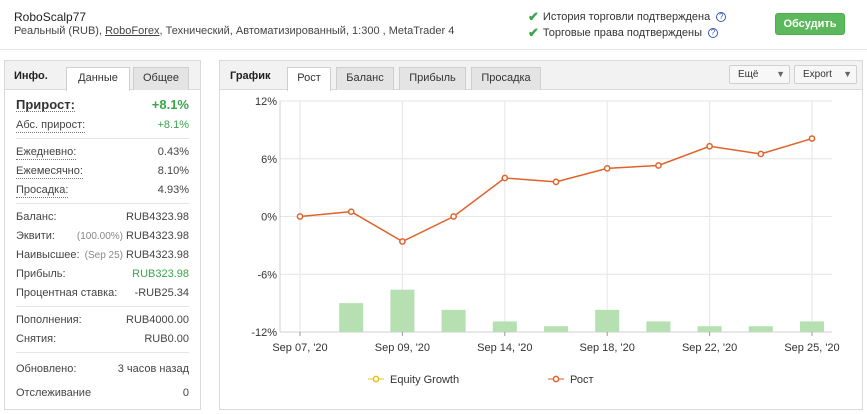  What do you see at coordinates (402, 348) in the screenshot?
I see `x-tick-label: Sep 09, '20` at bounding box center [402, 348].